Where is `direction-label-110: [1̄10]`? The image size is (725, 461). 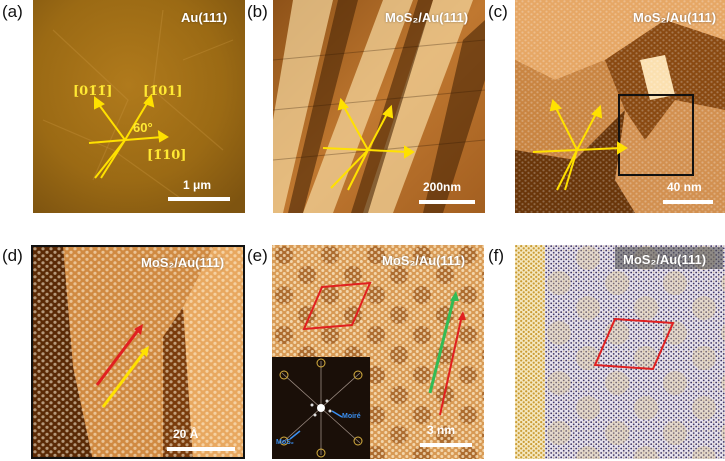 direction-label-110: [1̄10] is located at coordinates (167, 155).